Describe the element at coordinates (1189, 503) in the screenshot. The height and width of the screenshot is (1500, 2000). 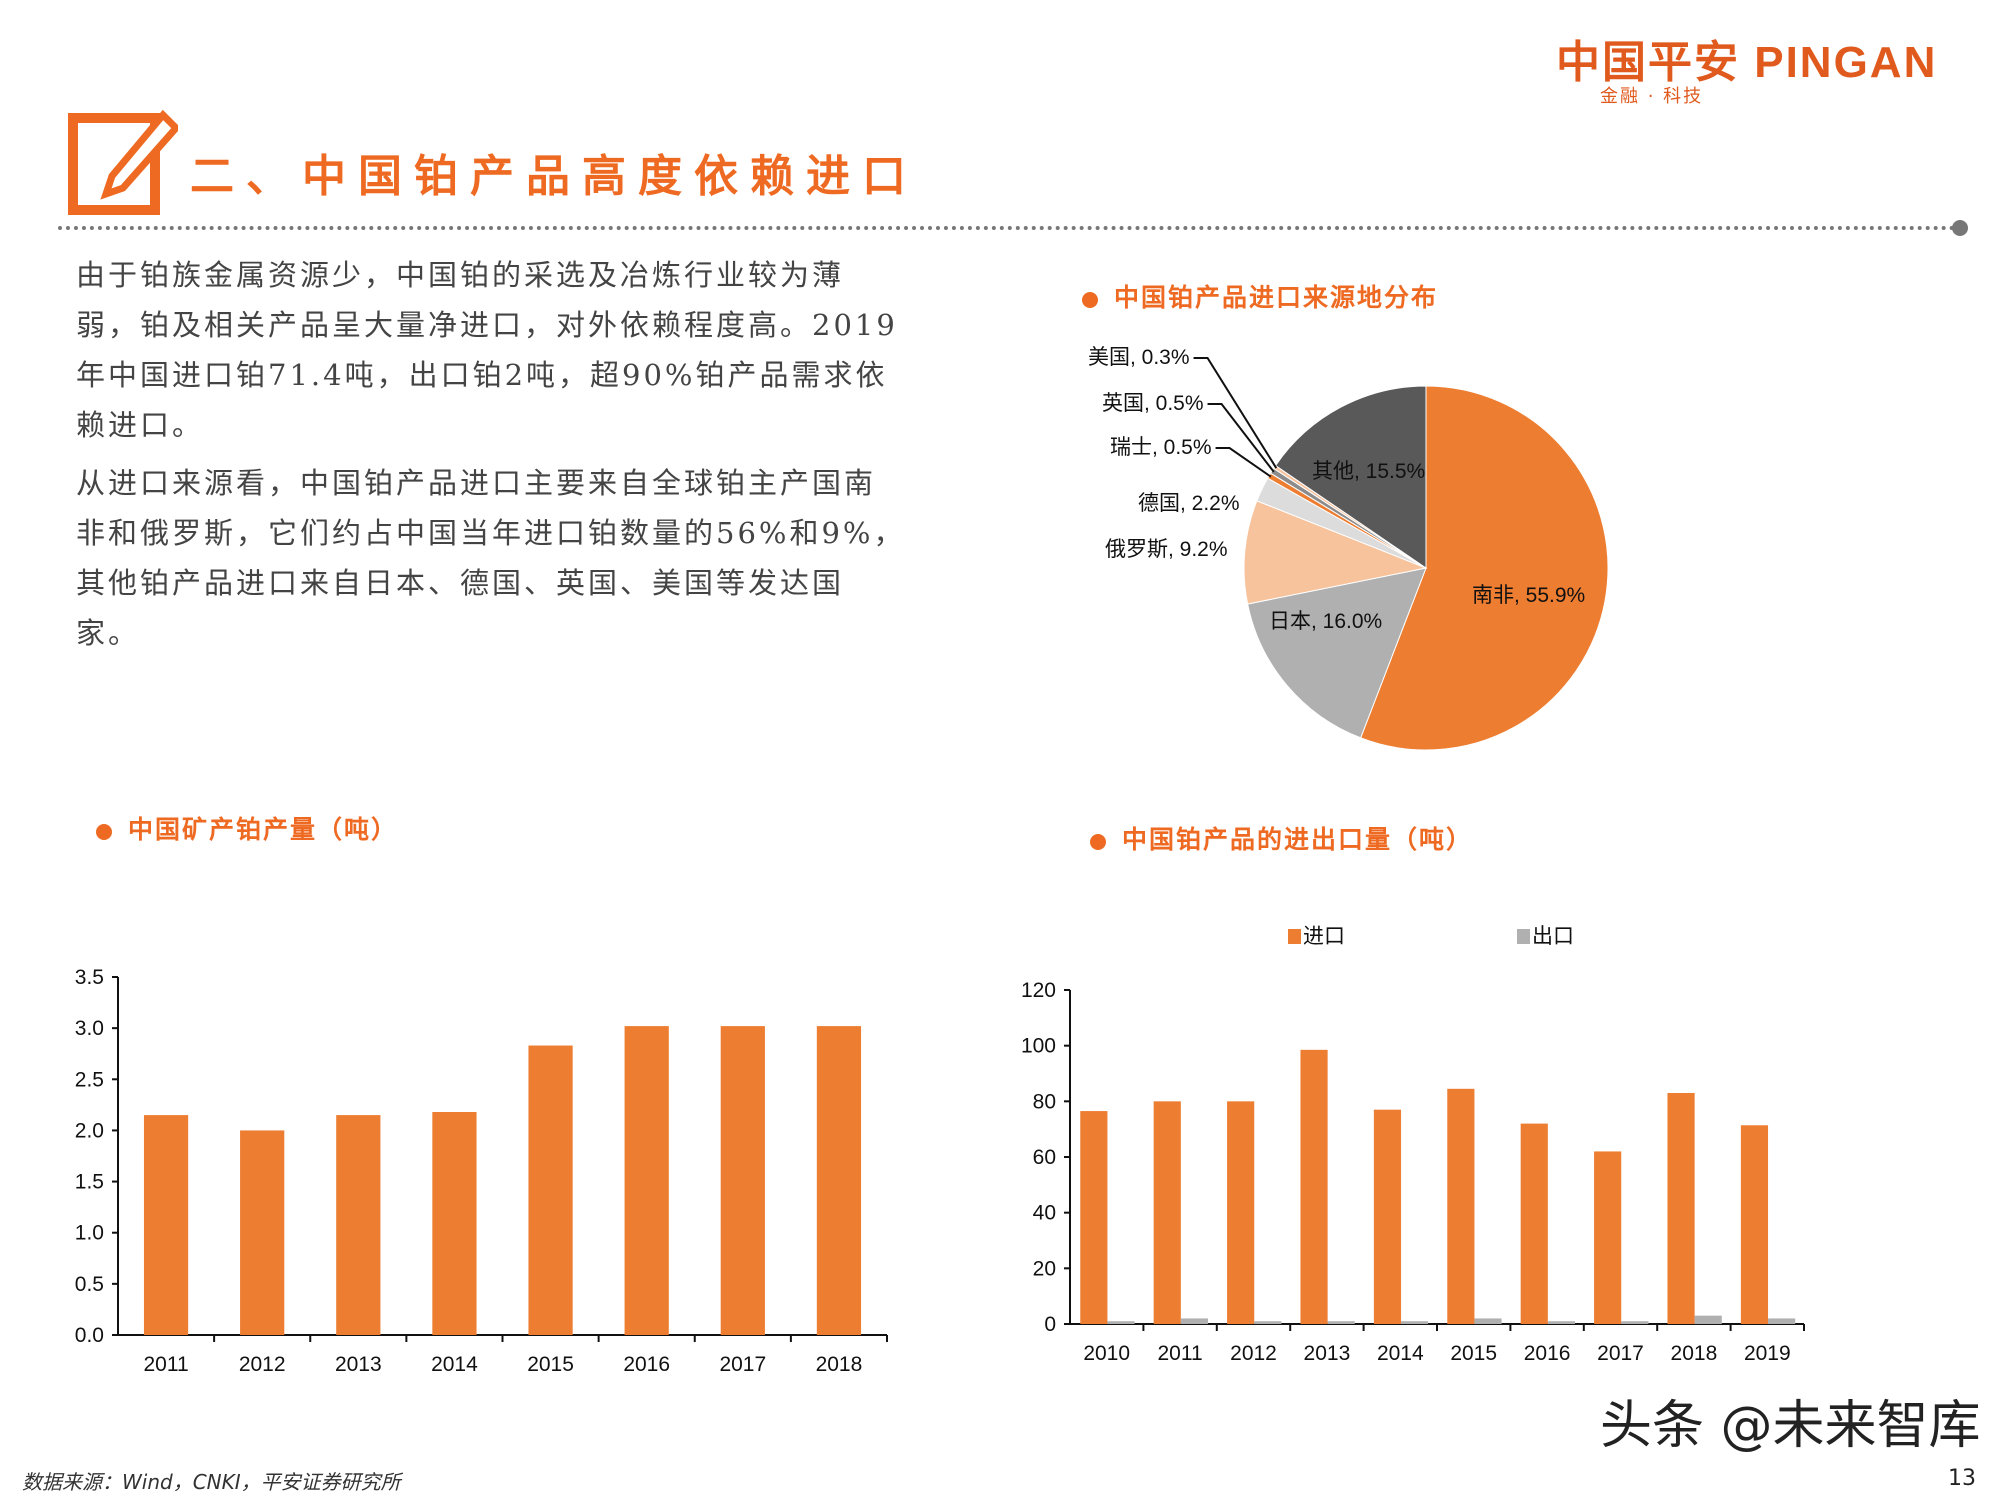
I see `pie-label: 德国, 2.2%` at that location.